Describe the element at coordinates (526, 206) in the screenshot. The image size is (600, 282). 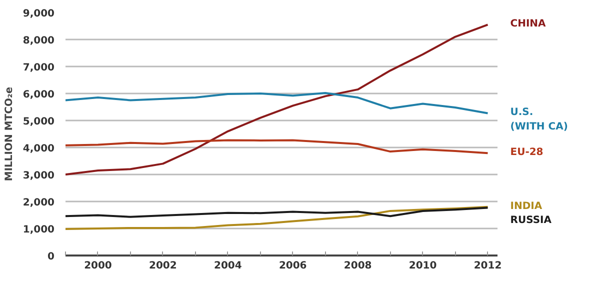
I see `text: INDIA` at that location.